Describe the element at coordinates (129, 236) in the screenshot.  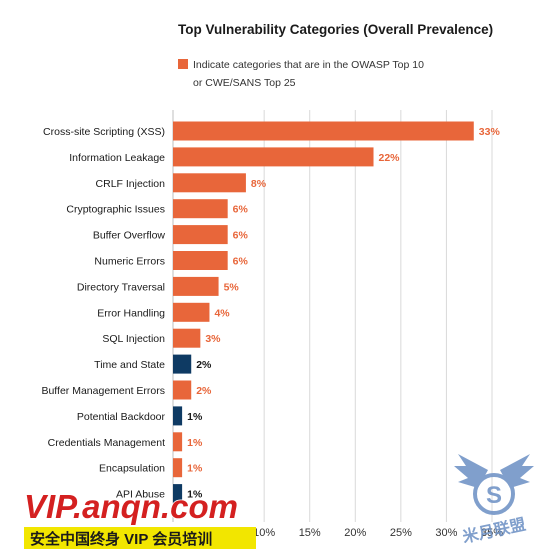
I see `category-label: Buffer Overflow` at that location.